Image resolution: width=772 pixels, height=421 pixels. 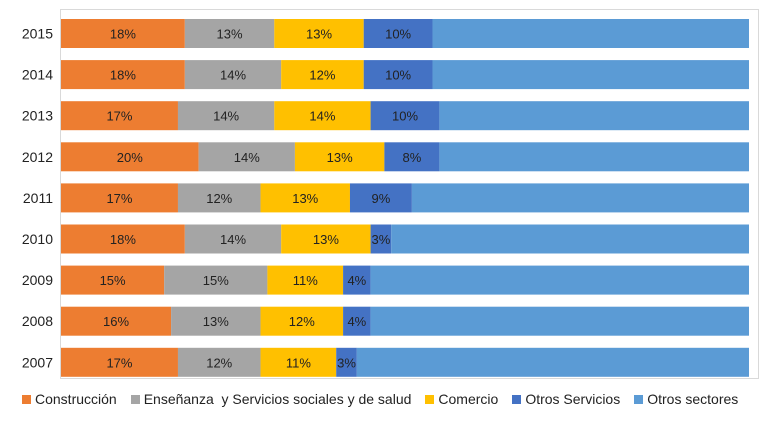 I want to click on data-label: 8%, so click(x=411, y=157).